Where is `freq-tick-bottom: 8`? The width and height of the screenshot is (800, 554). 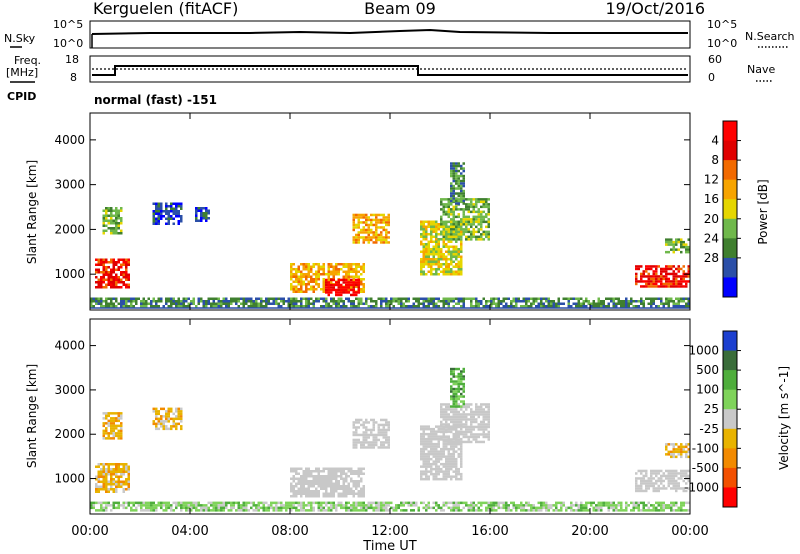
freq-tick-bottom: 8 is located at coordinates (73, 77).